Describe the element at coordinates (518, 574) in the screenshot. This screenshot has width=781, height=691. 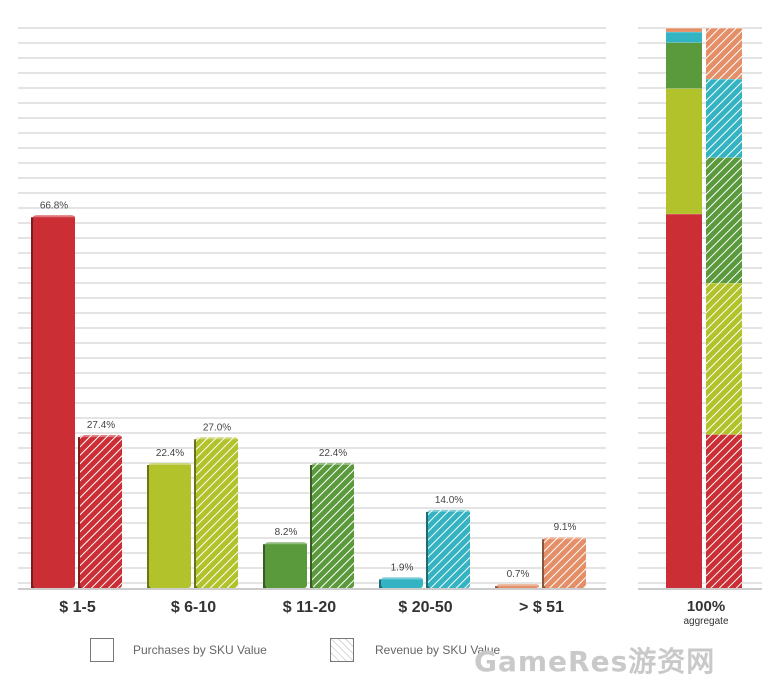
I see `data-label: 0.7%` at that location.